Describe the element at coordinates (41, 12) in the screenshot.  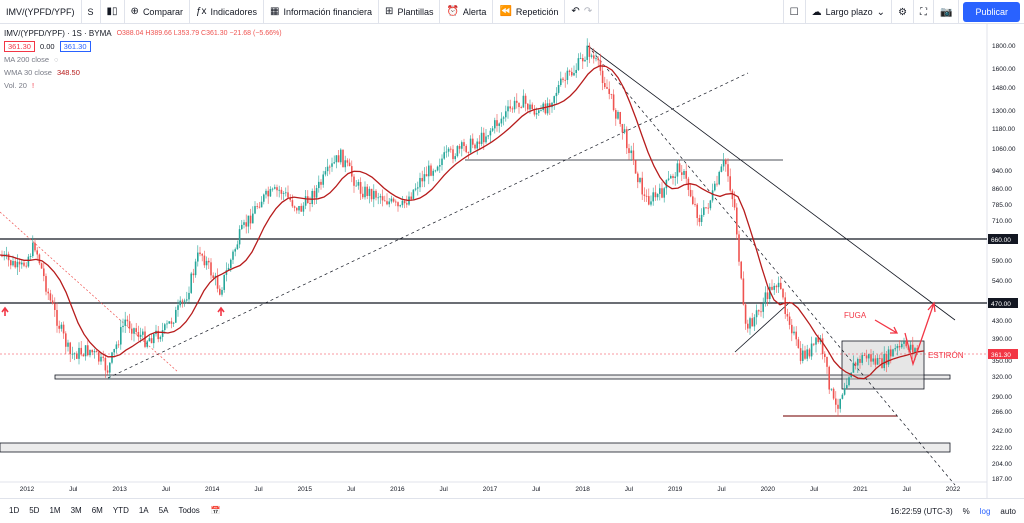
I see `symbol-search: IMV/(YPFD/YPF)` at that location.